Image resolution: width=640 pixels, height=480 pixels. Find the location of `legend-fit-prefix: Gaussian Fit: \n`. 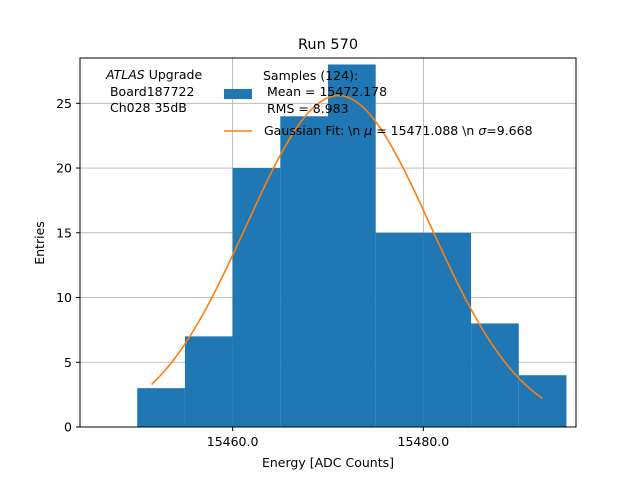

legend-fit-prefix: Gaussian Fit: \n is located at coordinates (314, 130).